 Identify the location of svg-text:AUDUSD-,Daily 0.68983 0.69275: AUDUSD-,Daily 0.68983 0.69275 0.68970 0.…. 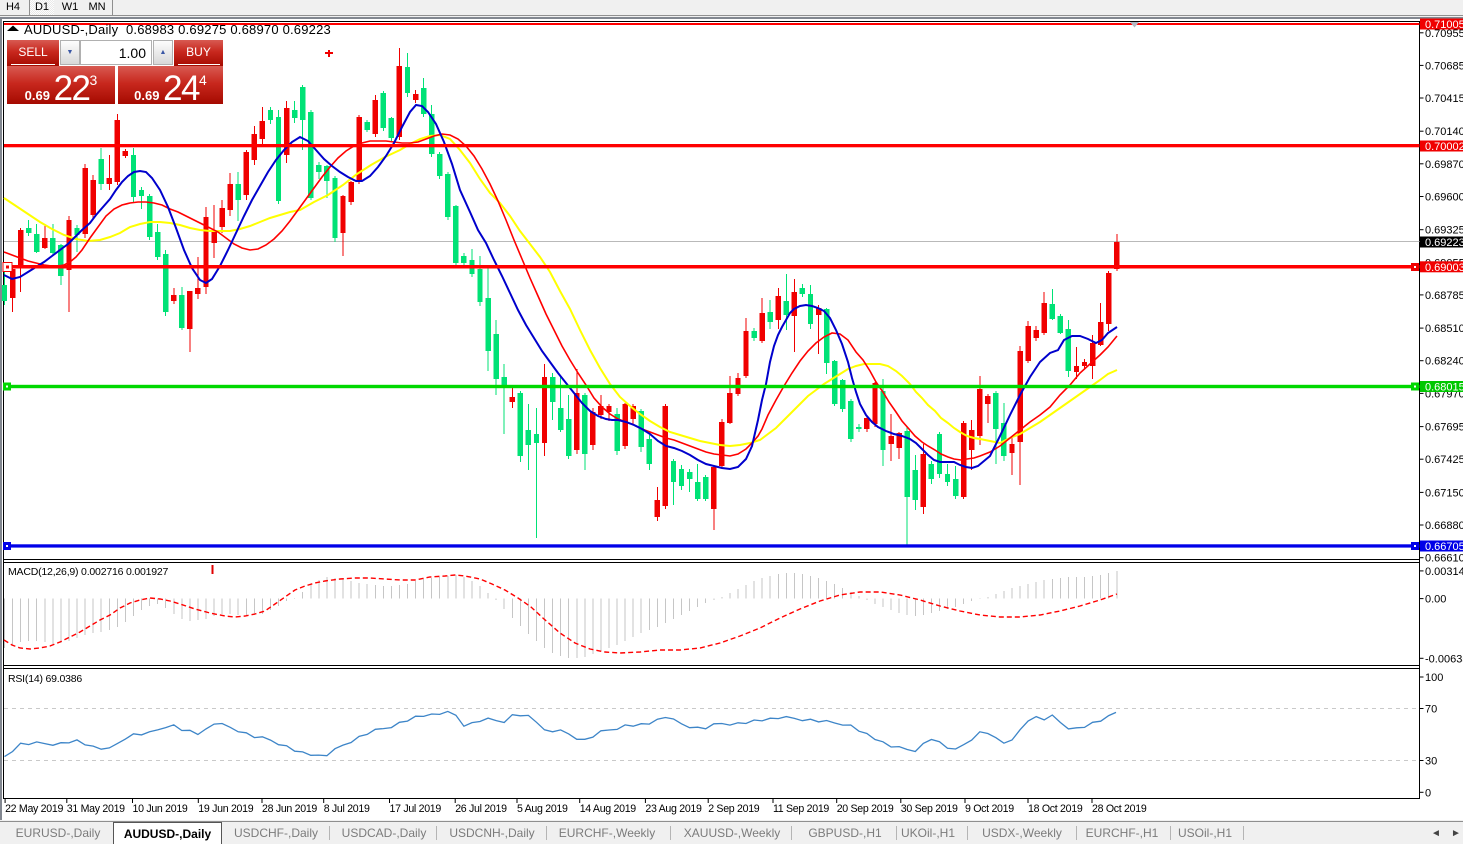
(177, 29).